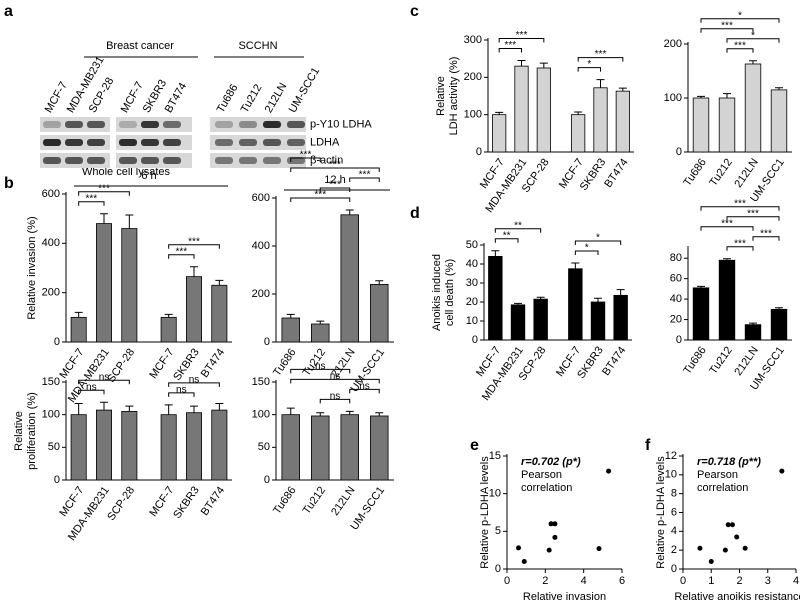  I want to click on annotation: Pearson, so click(717, 475).